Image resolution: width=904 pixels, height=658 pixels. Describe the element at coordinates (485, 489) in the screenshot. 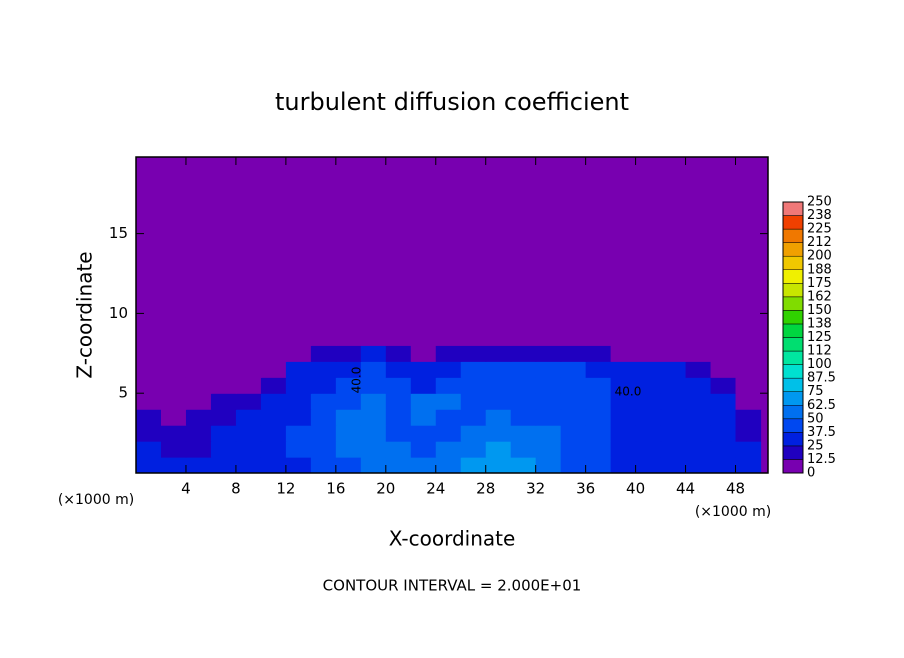

I see `x-tick-label: 28` at that location.